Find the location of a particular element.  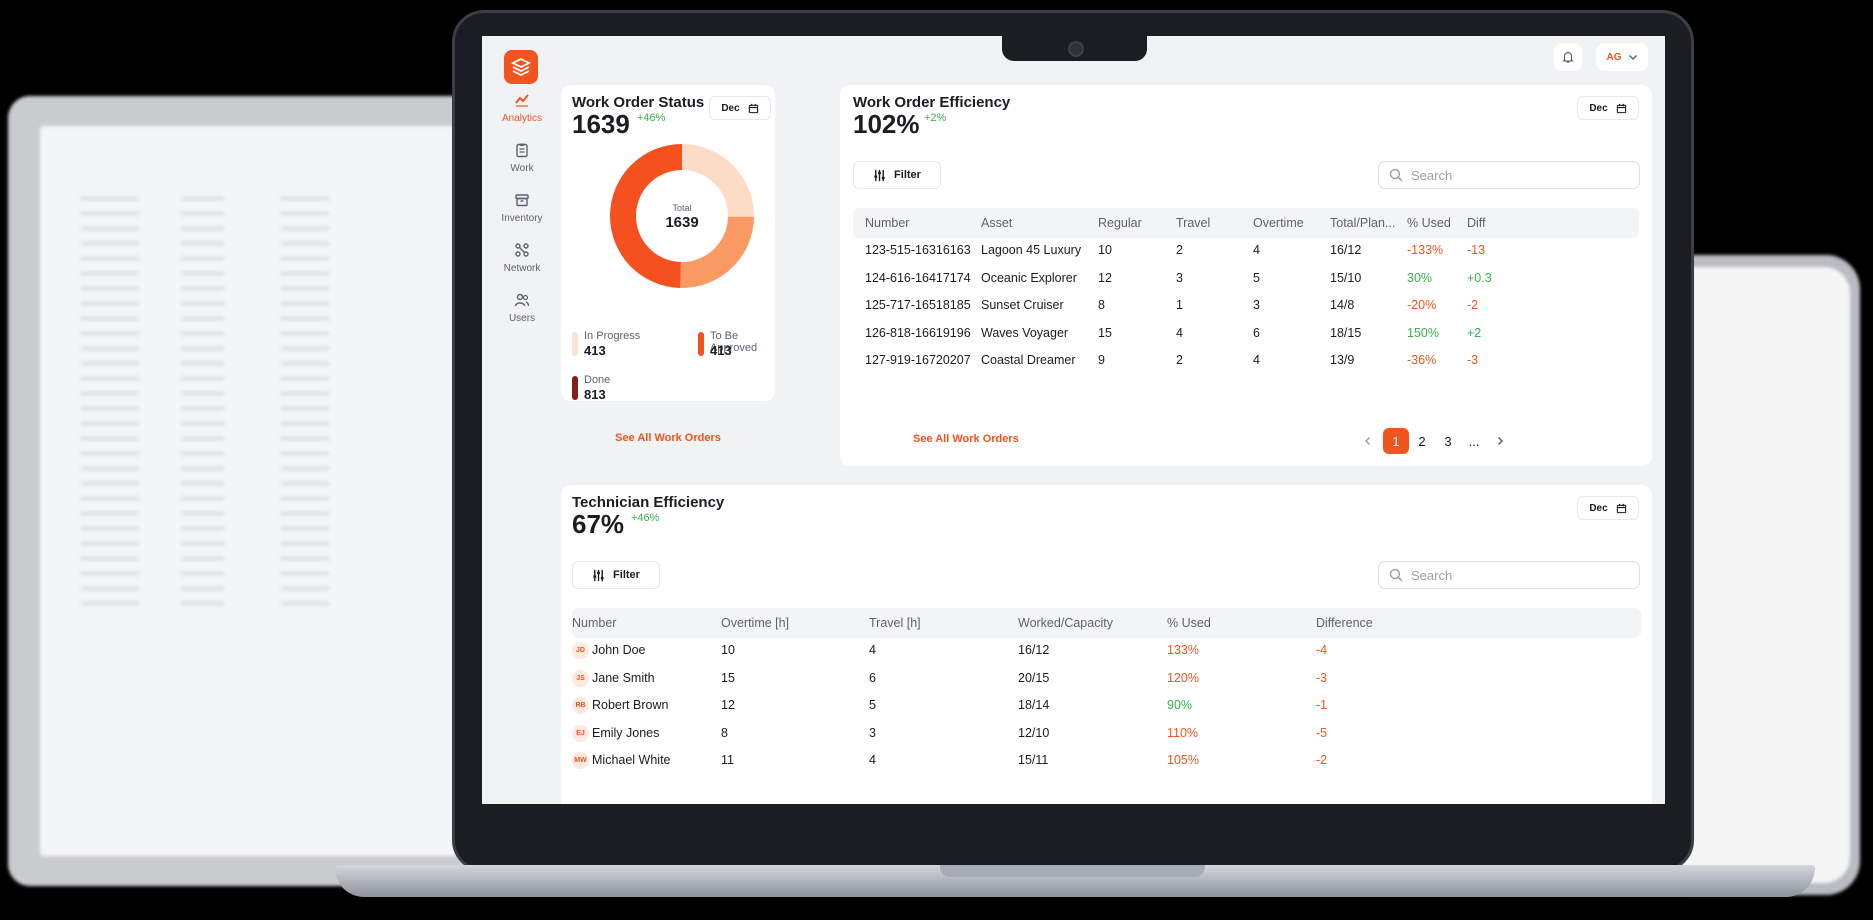

table-cell-used: 120% is located at coordinates (1183, 677).